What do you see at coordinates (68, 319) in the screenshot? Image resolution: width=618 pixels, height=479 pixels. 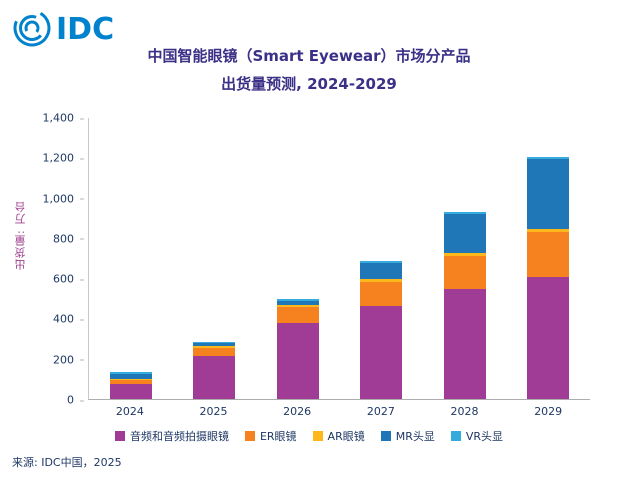 I see `y-tick-label: 400` at bounding box center [68, 319].